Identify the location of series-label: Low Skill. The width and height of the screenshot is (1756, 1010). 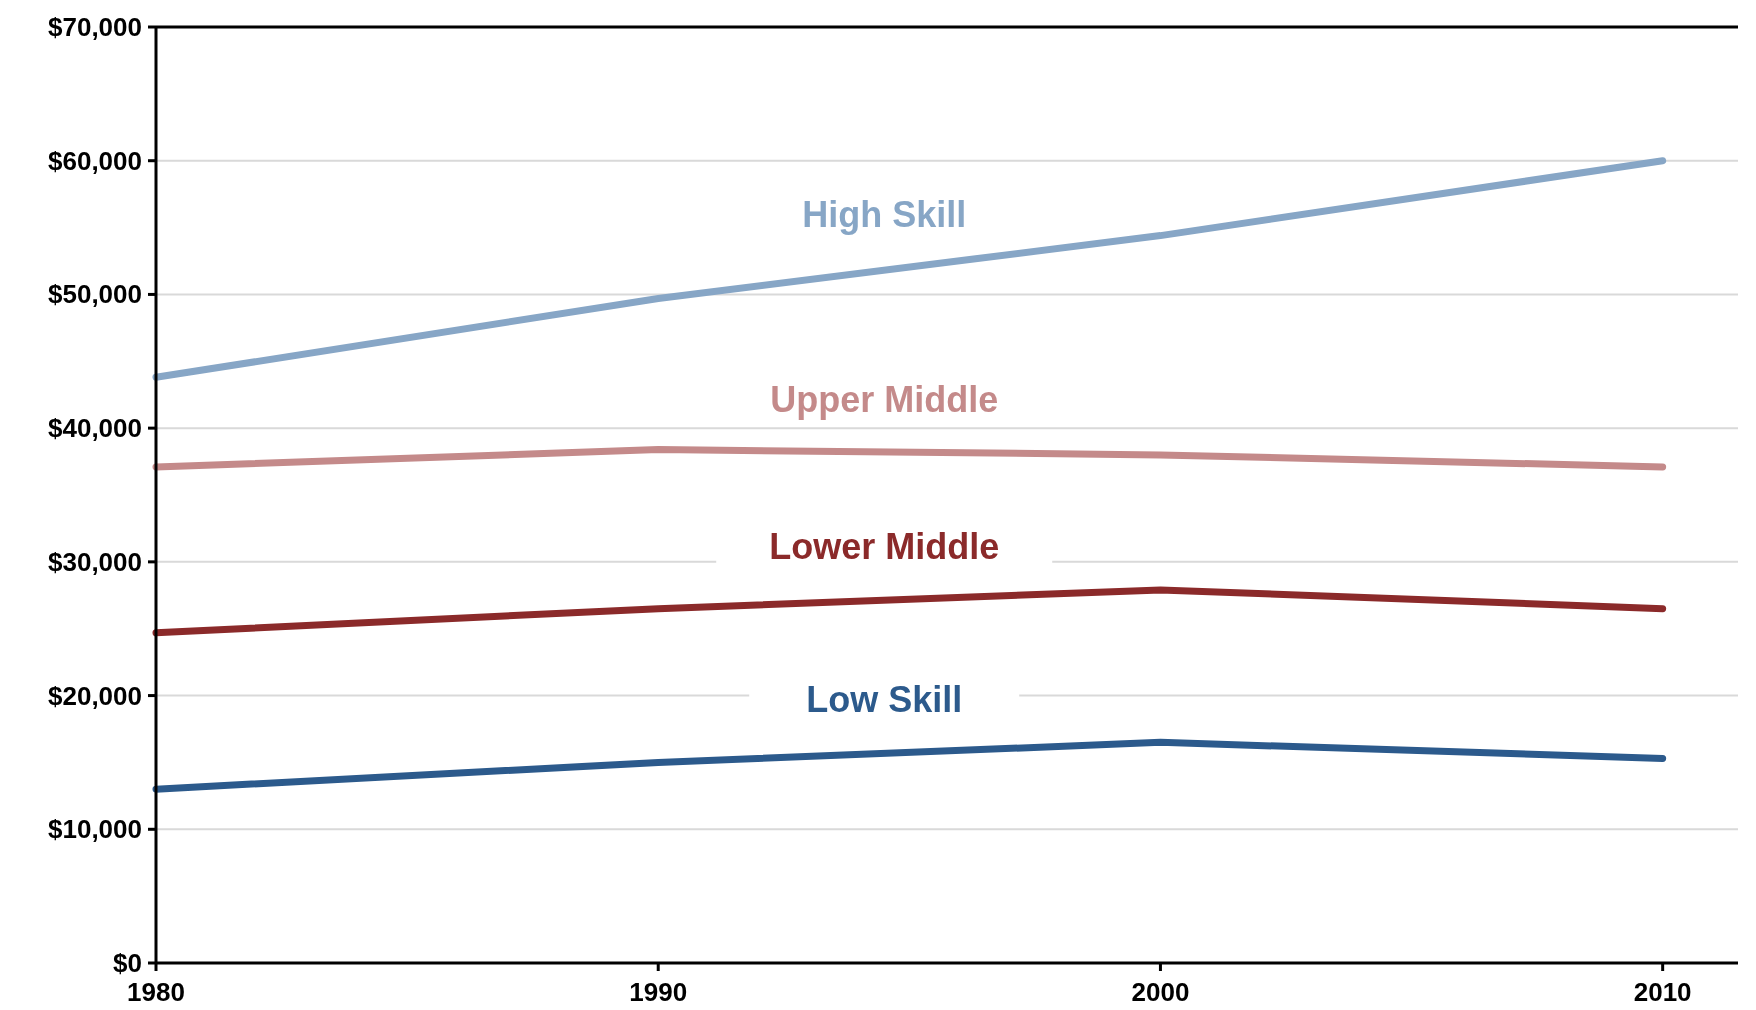
(884, 700).